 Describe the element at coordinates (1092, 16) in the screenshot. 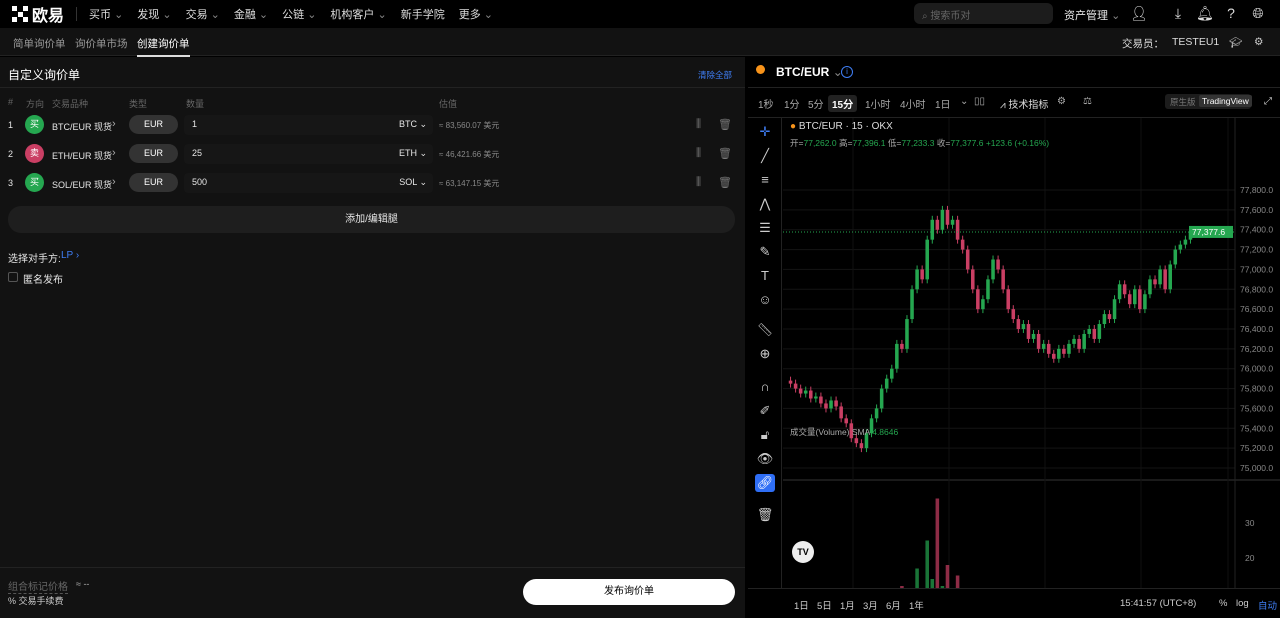

I see `asset-management-menu: 资产管理 ⌄` at that location.